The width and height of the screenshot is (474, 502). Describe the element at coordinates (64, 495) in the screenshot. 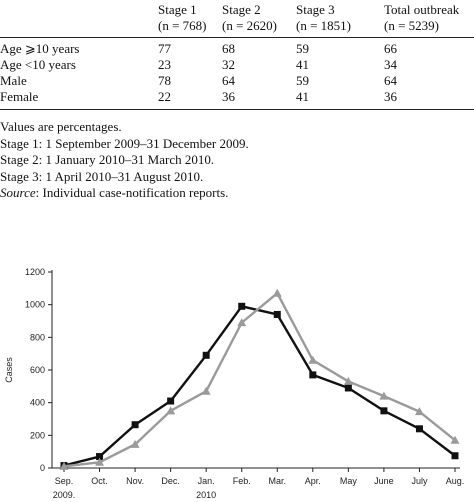

I see `x-year-label: 2009.` at that location.